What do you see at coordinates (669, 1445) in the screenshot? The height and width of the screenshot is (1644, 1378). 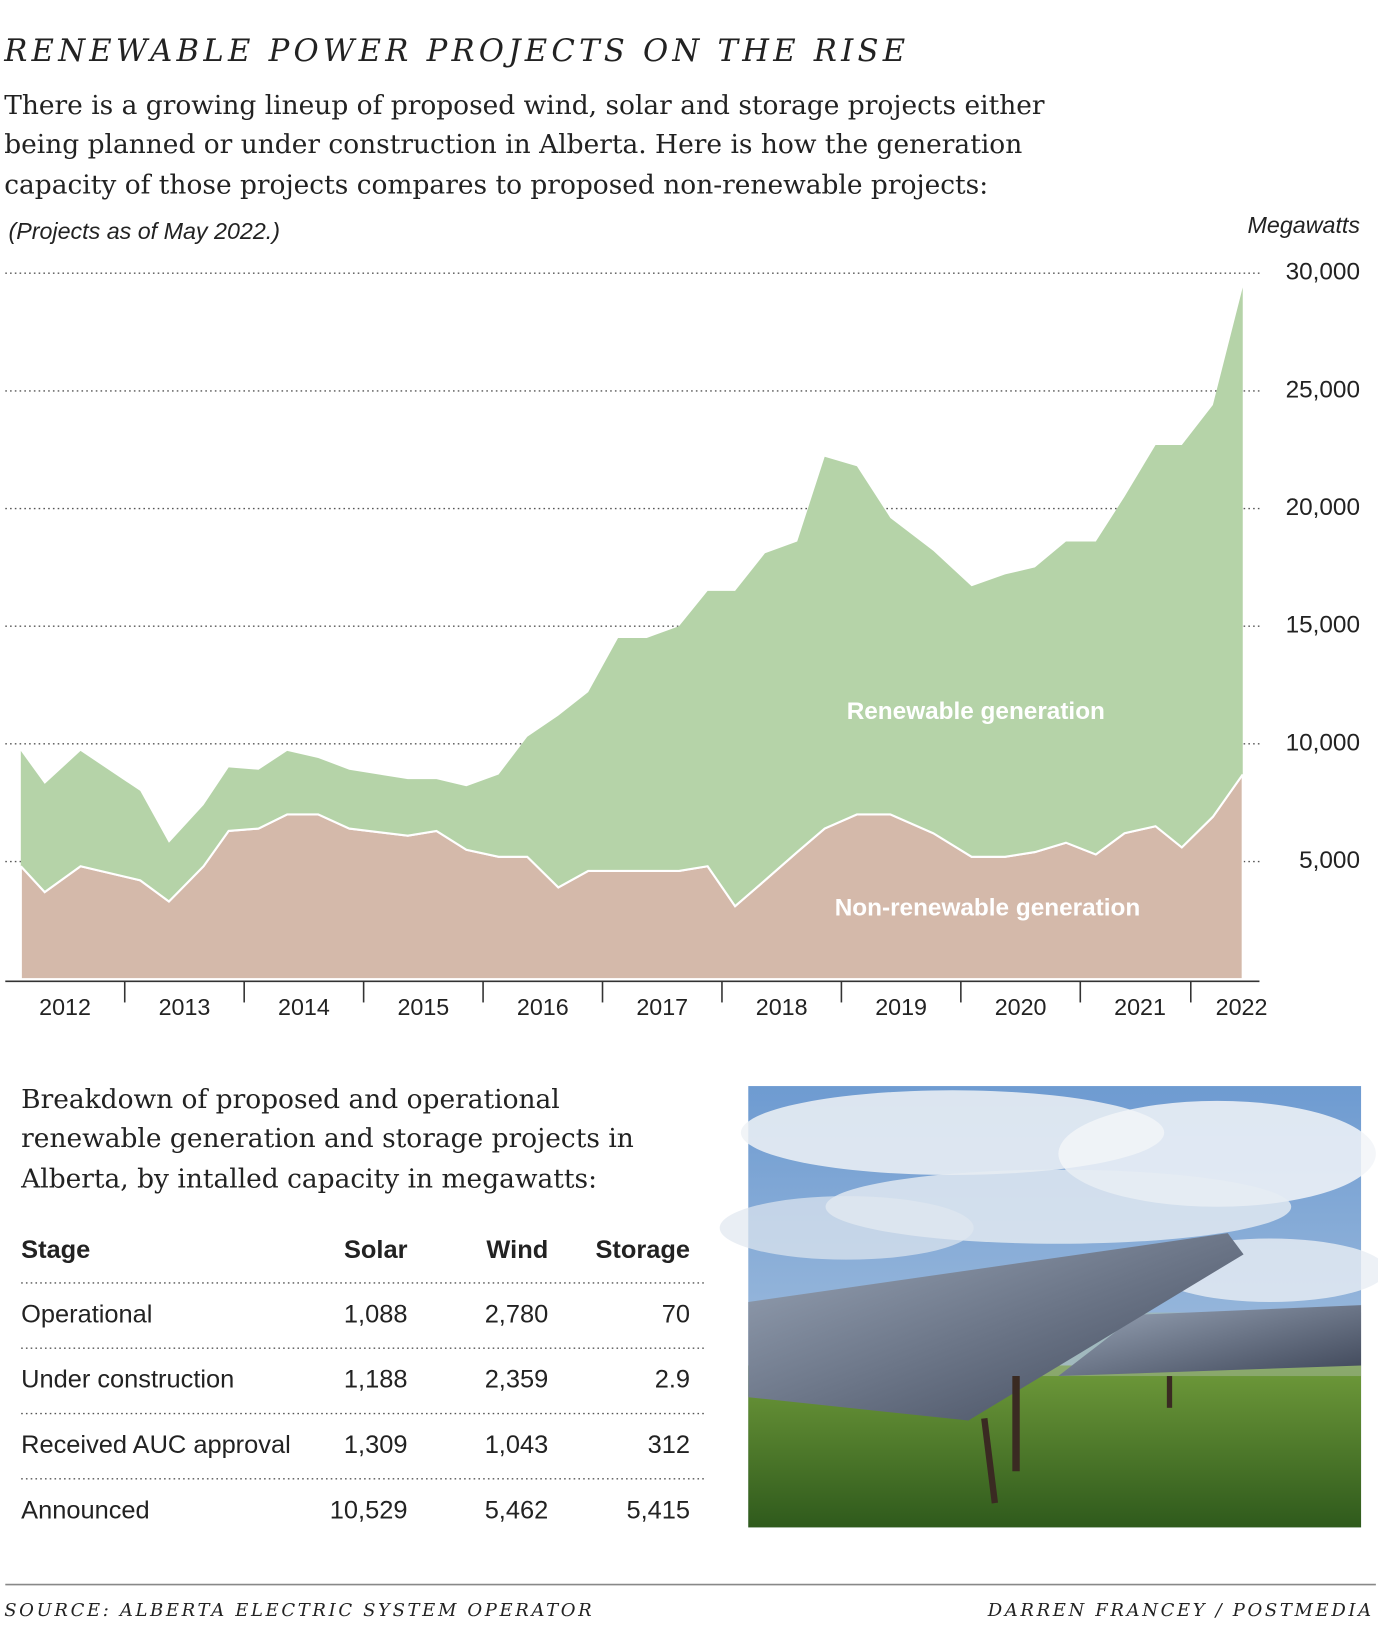 I see `table-cell: 312` at bounding box center [669, 1445].